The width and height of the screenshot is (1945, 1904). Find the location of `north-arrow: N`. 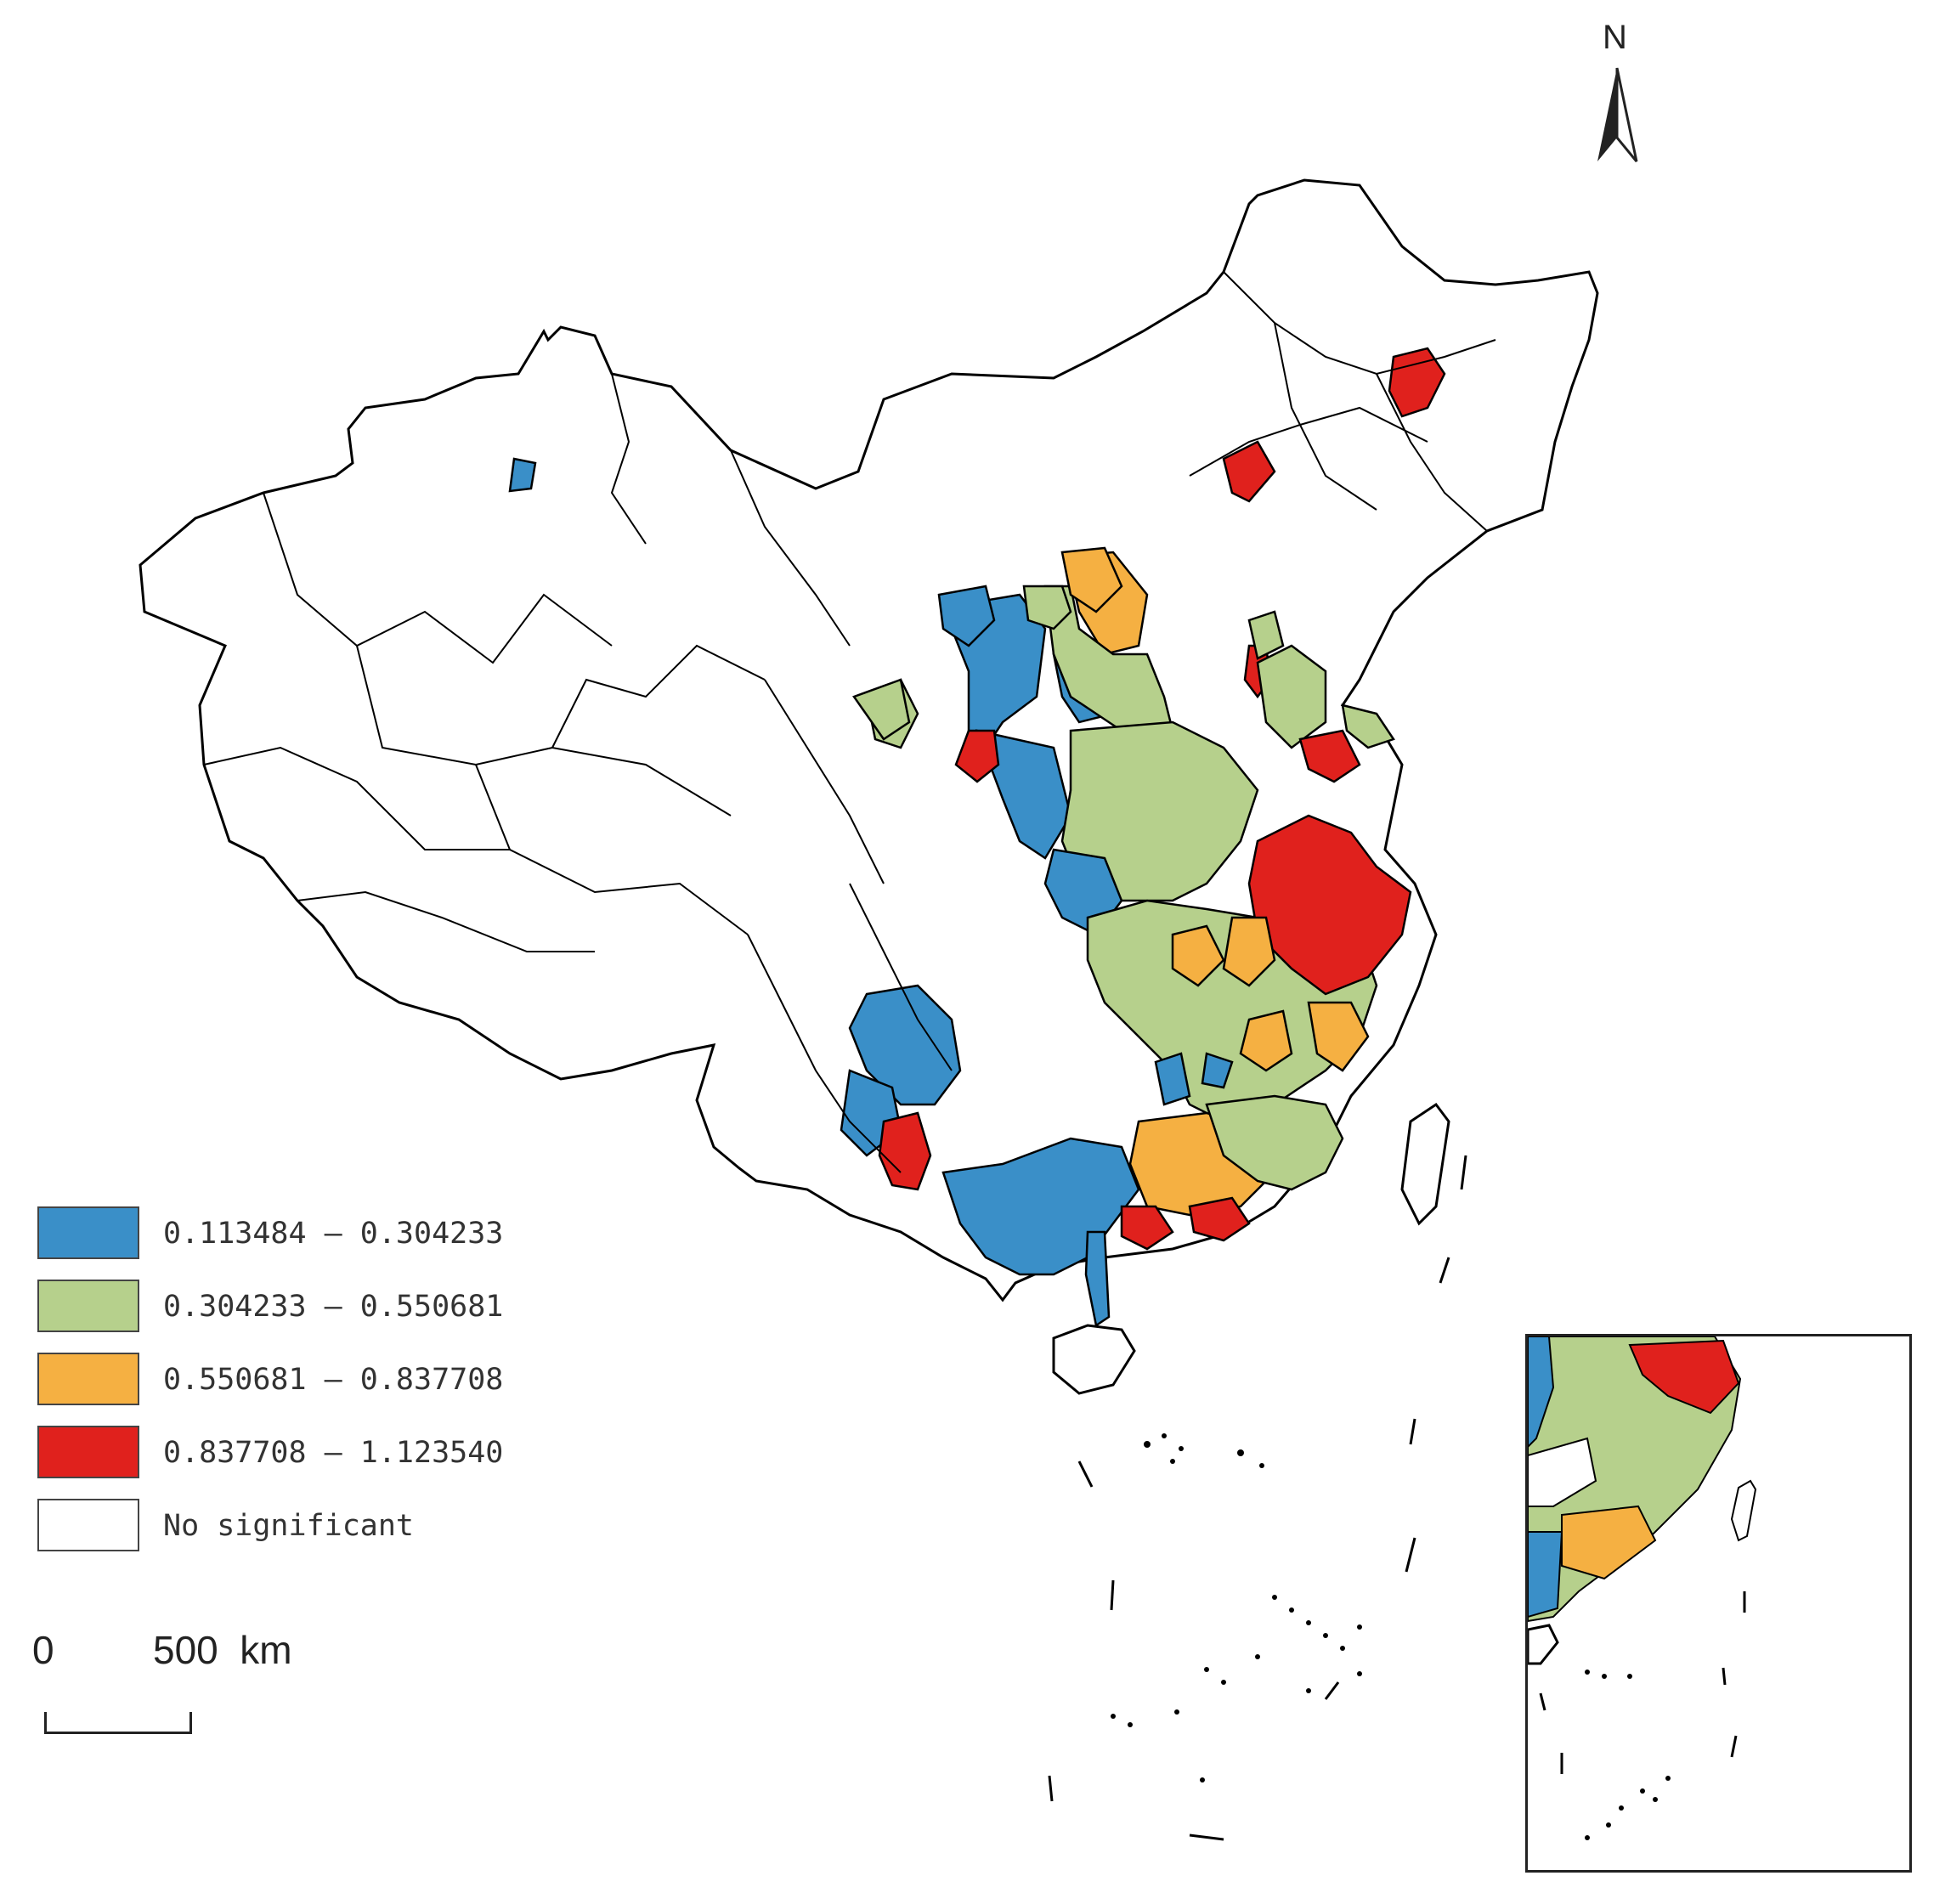

north-arrow: N is located at coordinates (1618, 91).